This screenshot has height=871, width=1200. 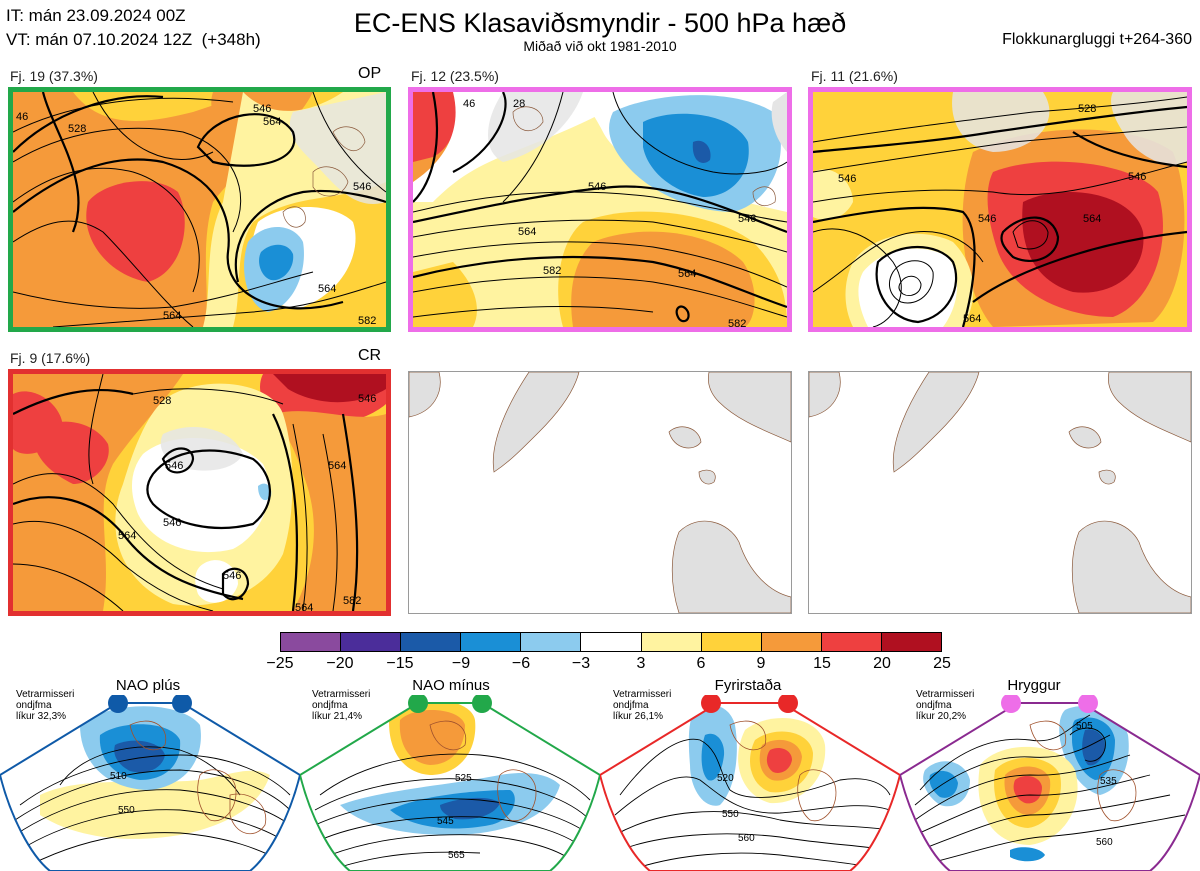 I want to click on regime-1-title: NAO plús, so click(x=148, y=685).